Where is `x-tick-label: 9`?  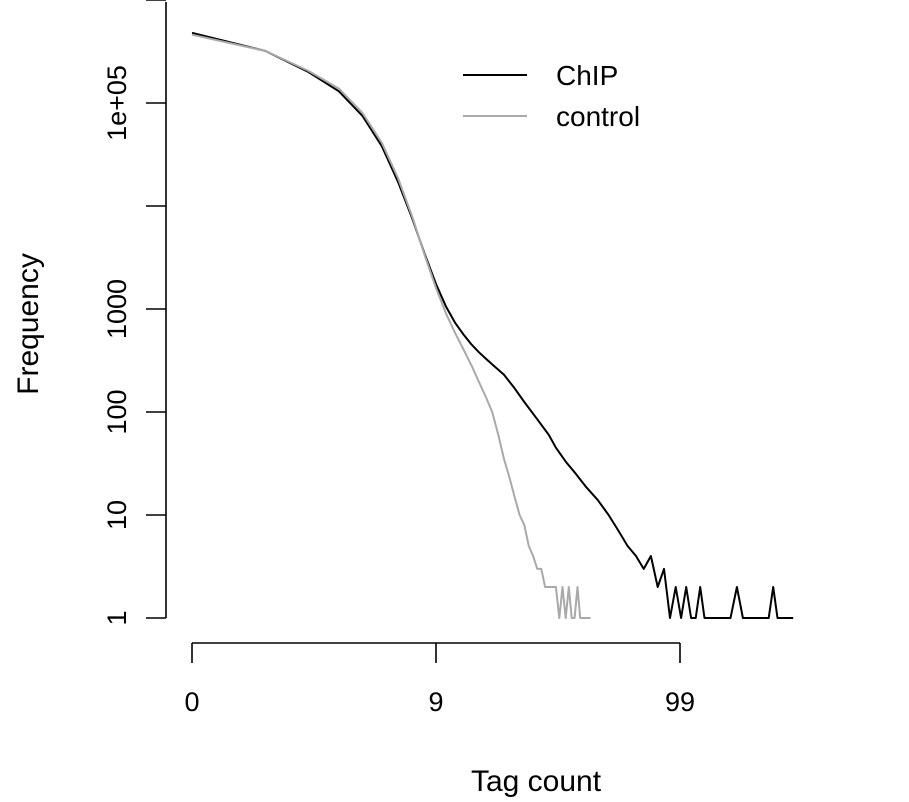
x-tick-label: 9 is located at coordinates (435, 702).